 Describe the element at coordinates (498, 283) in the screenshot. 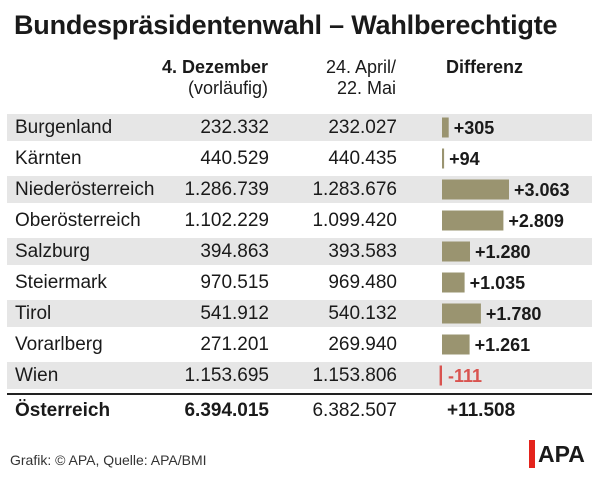

I see `bar-label-steiermark: +1.035` at that location.